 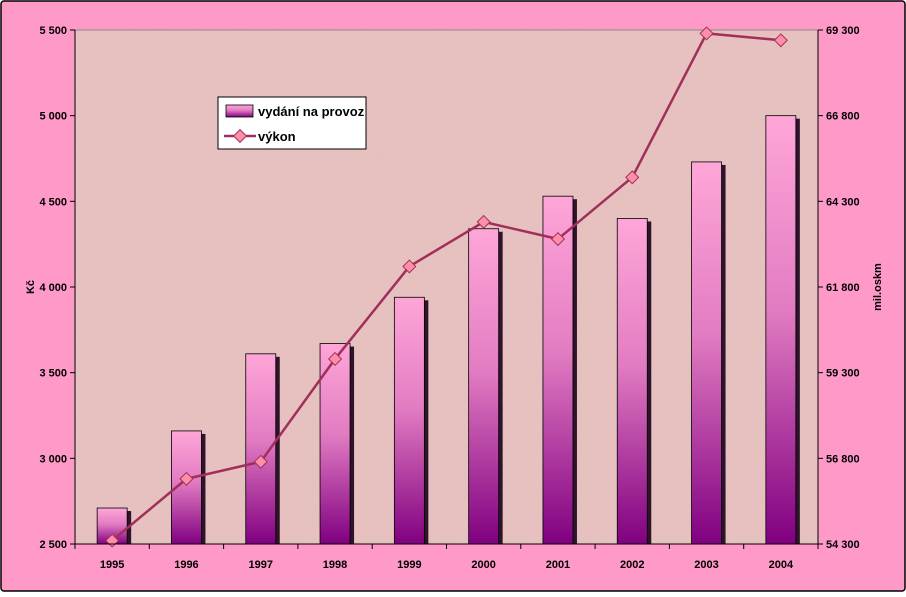 I want to click on legend-swatch-marker, so click(x=240, y=136).